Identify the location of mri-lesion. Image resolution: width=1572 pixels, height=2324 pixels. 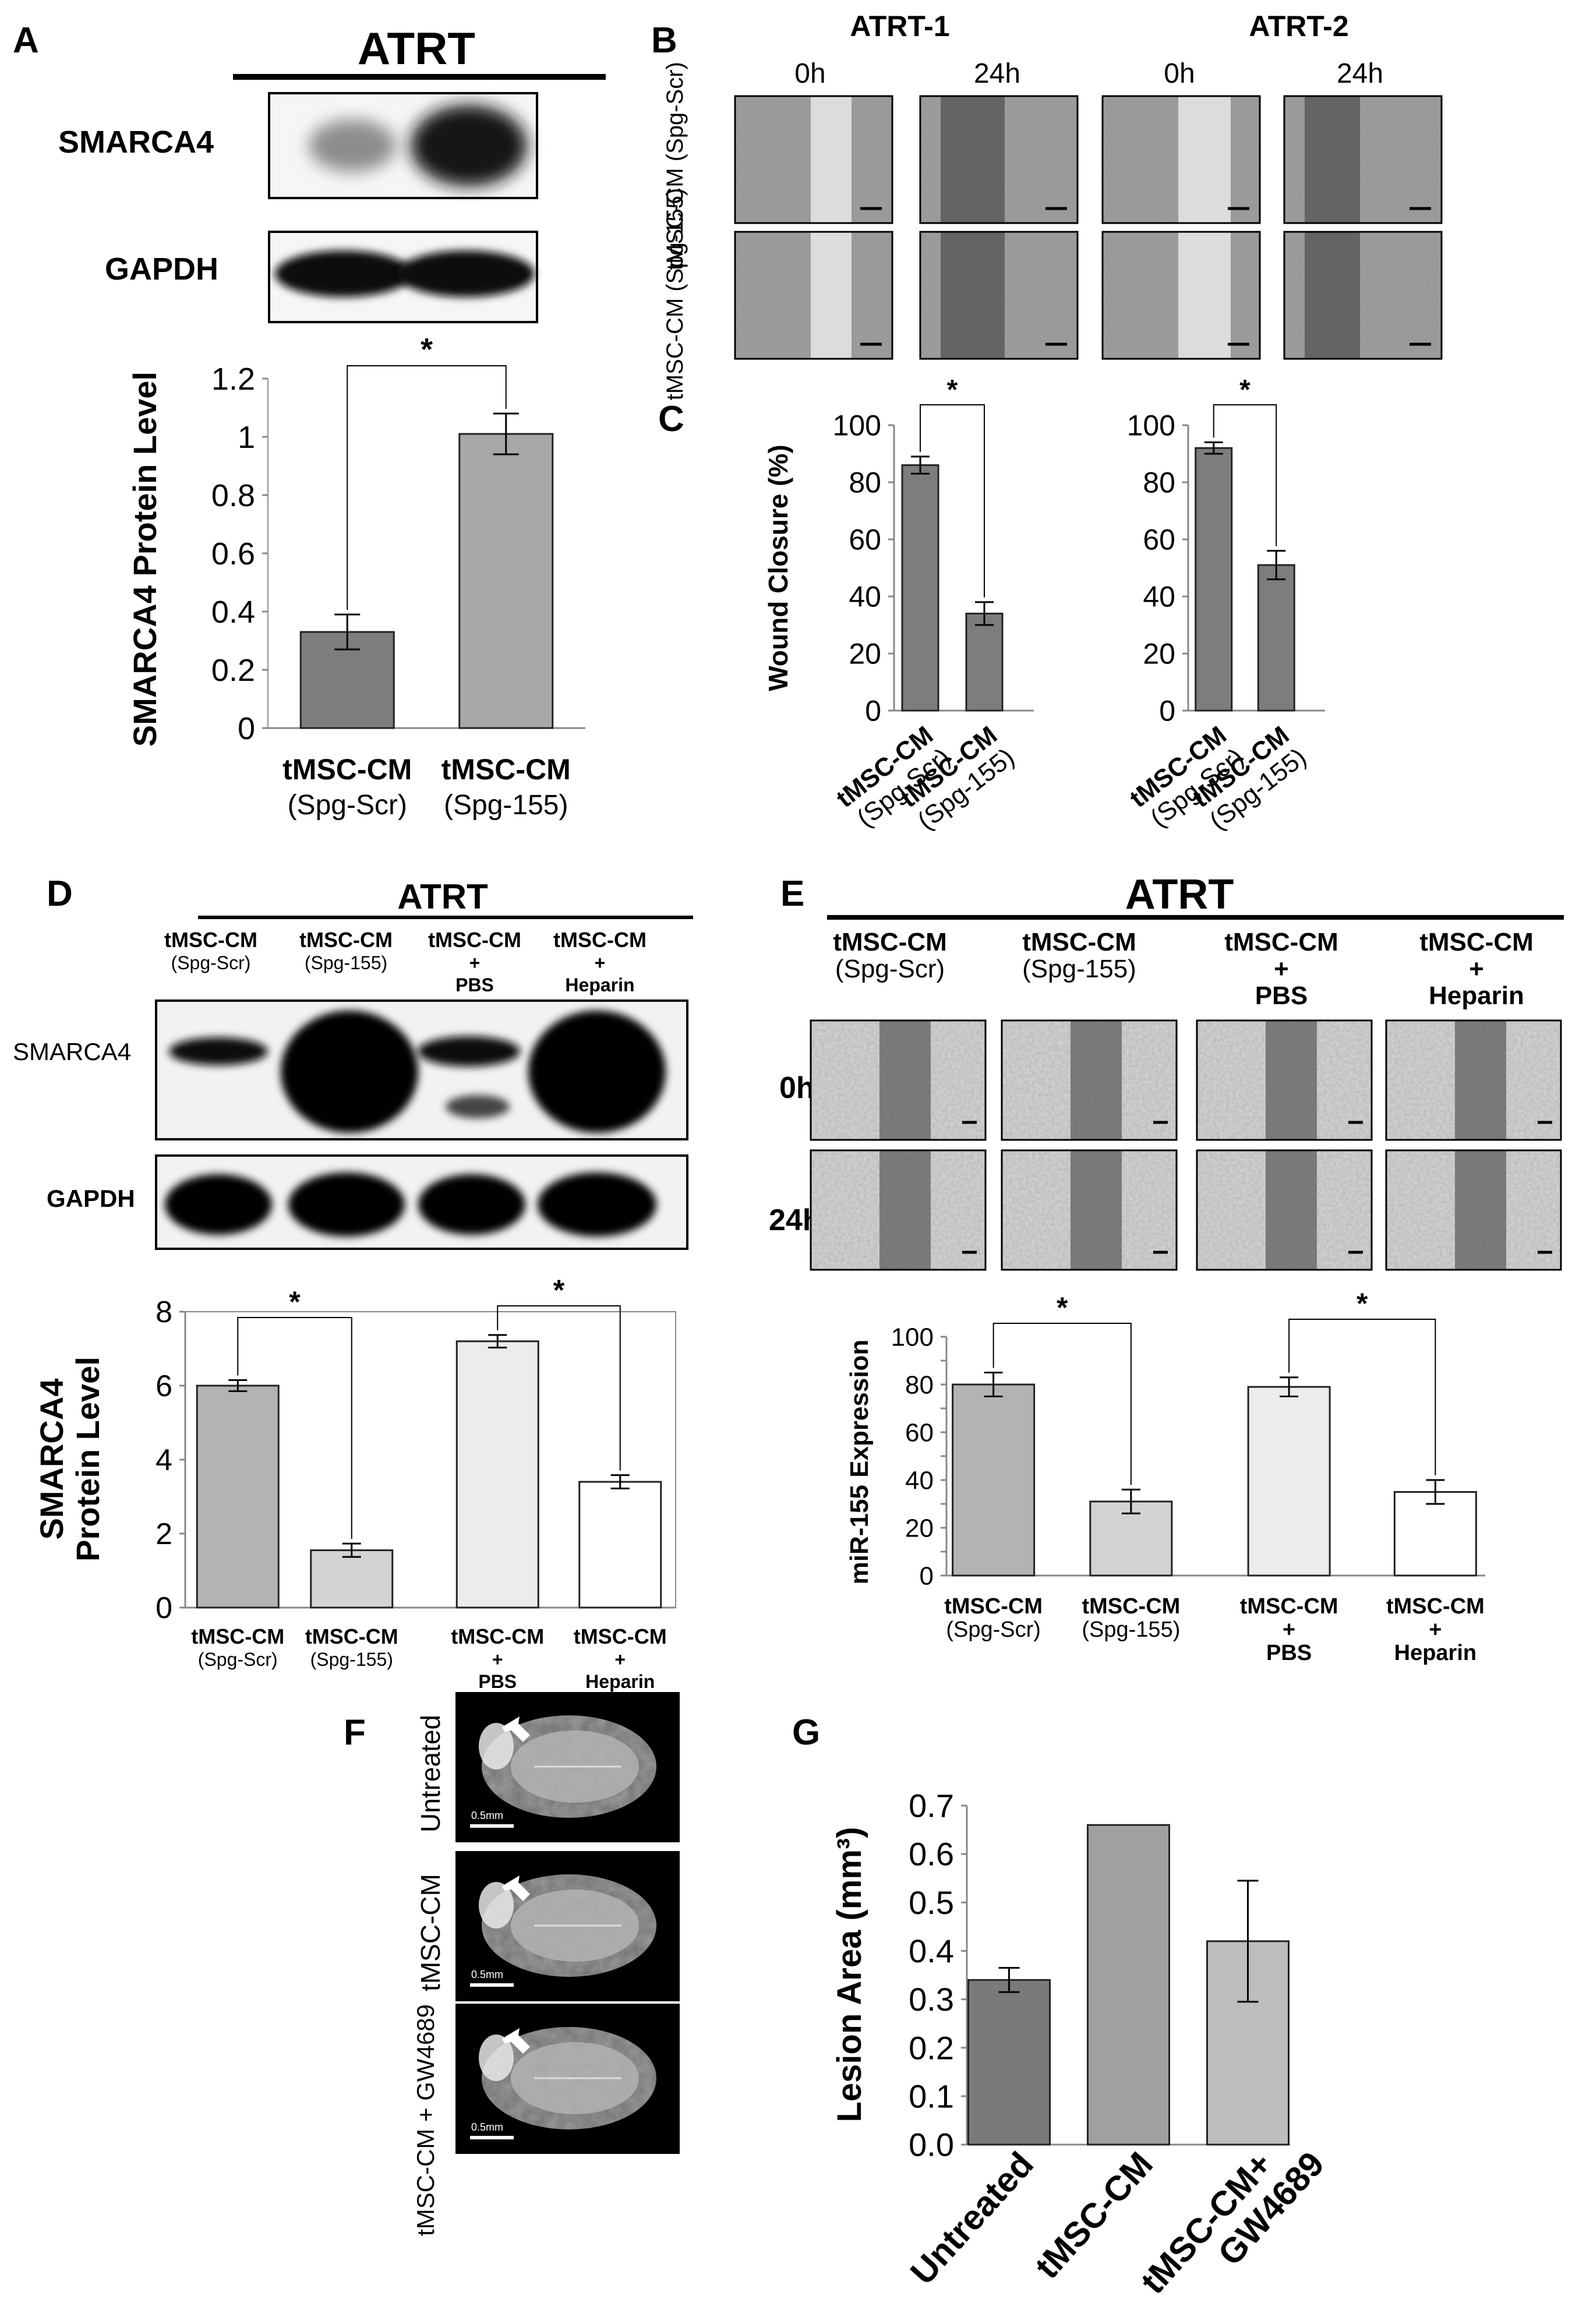
(496, 1746).